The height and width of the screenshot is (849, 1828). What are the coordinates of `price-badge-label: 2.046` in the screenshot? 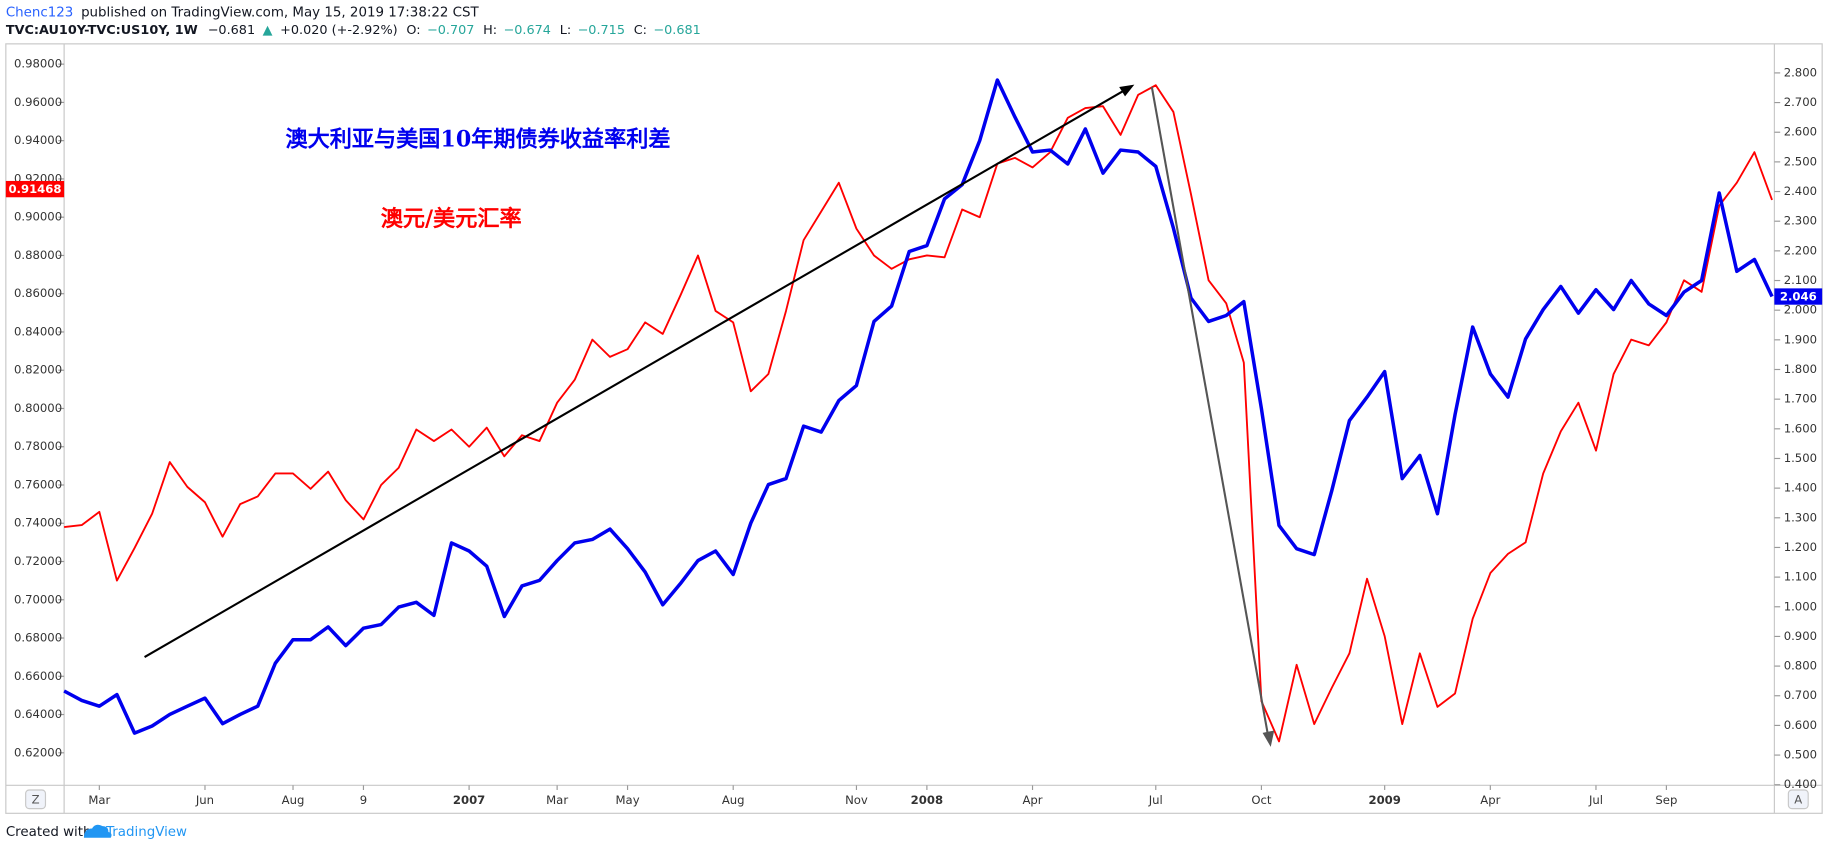 It's located at (1798, 297).